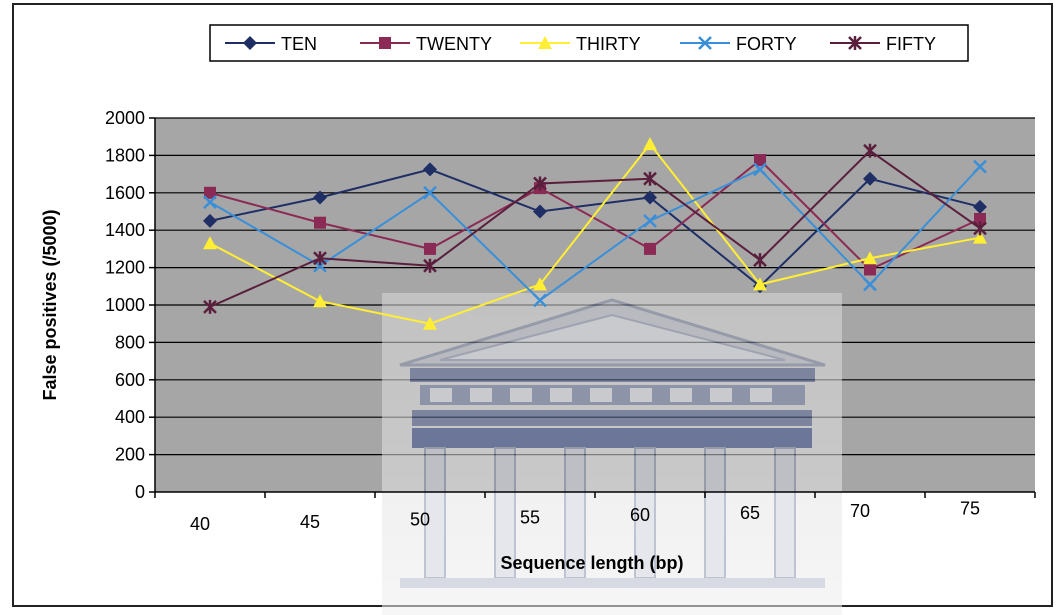 The width and height of the screenshot is (1058, 615). Describe the element at coordinates (130, 342) in the screenshot. I see `y-tick-label: 800` at that location.